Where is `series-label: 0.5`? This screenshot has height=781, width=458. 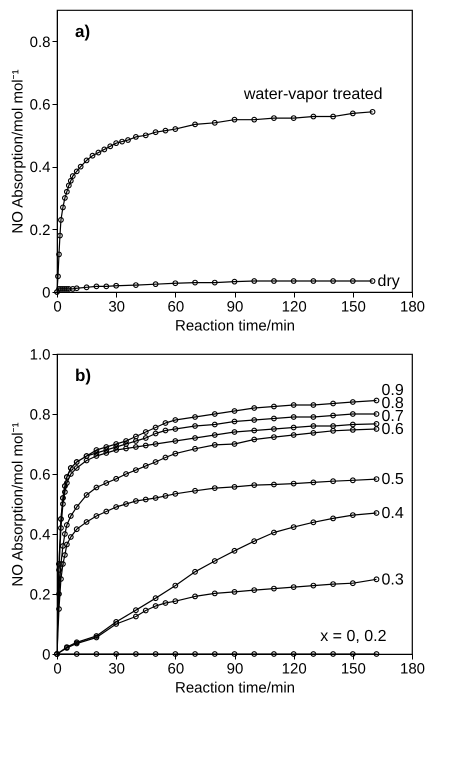 series-label: 0.5 is located at coordinates (393, 479).